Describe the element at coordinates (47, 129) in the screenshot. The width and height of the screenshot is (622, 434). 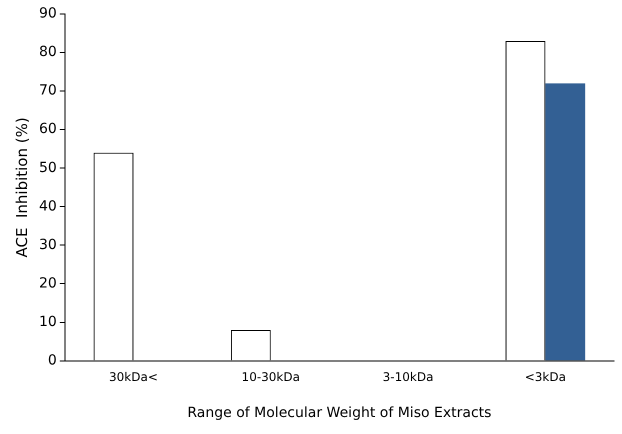
I see `y-tick-label: 60` at that location.